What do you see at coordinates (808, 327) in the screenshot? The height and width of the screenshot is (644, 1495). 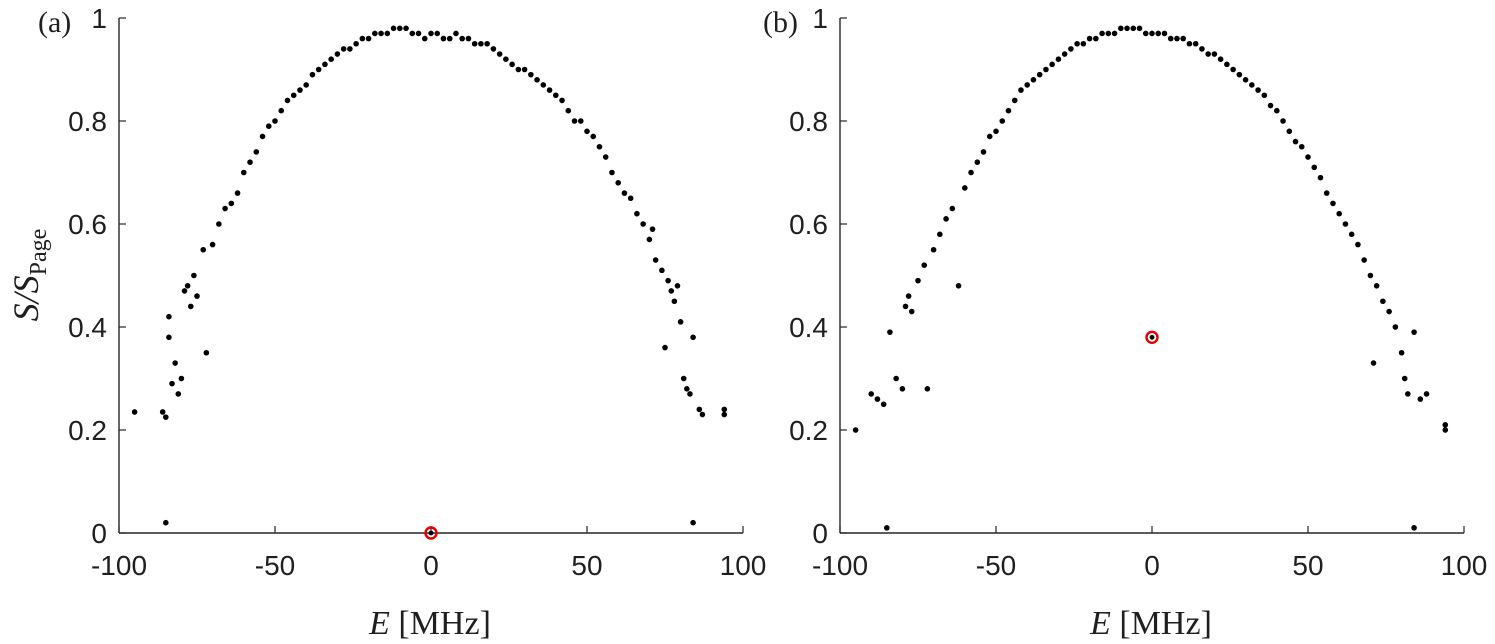 I see `y-tick-label-b: 0.4` at bounding box center [808, 327].